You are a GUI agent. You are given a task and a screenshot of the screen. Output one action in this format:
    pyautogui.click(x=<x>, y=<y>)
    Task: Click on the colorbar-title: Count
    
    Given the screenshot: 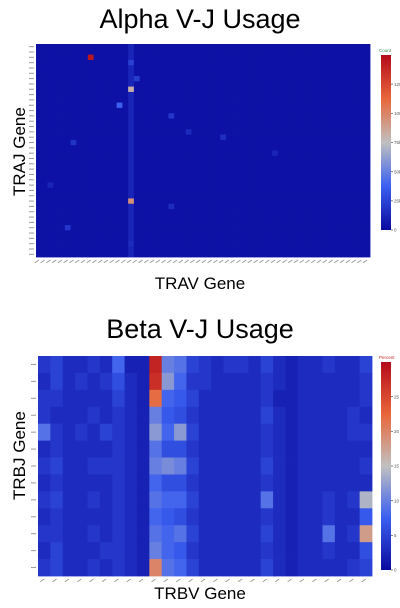 What is the action you would take?
    pyautogui.click(x=385, y=50)
    